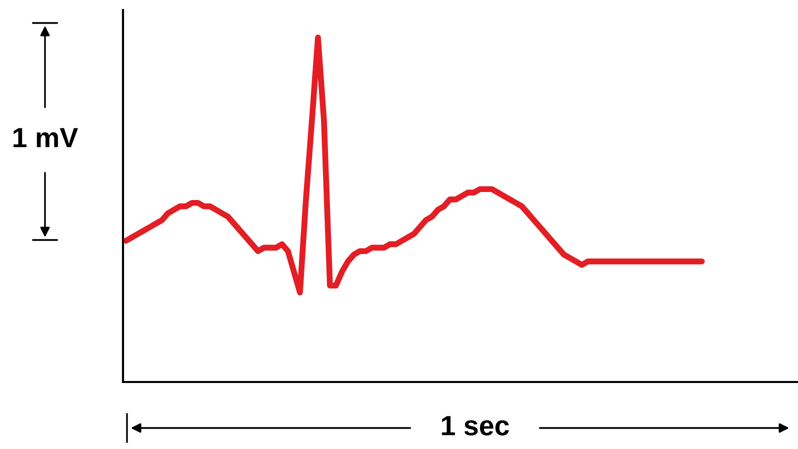 Image resolution: width=798 pixels, height=449 pixels. I want to click on text: 1 sec, so click(475, 426).